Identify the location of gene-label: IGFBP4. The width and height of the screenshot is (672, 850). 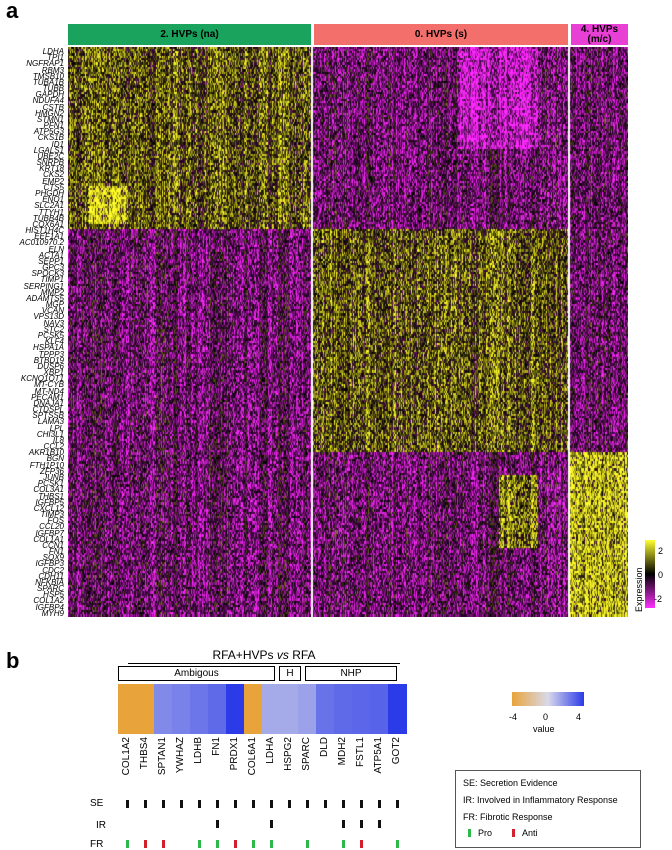
(49, 607).